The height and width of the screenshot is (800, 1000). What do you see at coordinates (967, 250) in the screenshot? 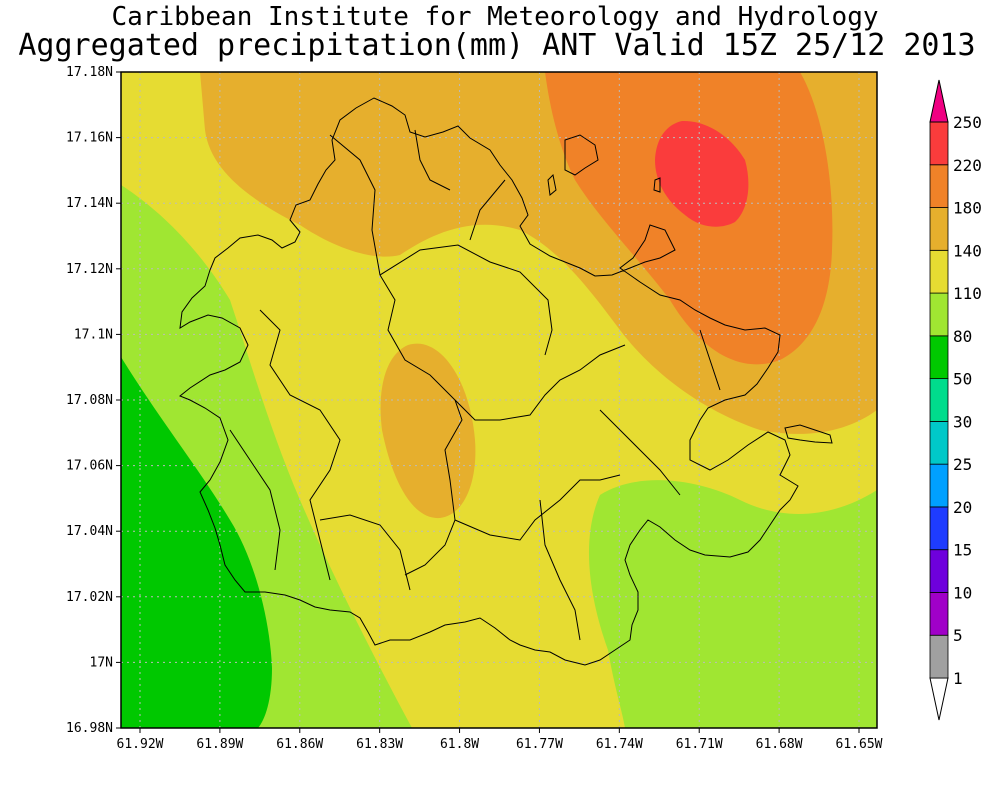
I see `colorbar-level-label: 140` at bounding box center [967, 250].